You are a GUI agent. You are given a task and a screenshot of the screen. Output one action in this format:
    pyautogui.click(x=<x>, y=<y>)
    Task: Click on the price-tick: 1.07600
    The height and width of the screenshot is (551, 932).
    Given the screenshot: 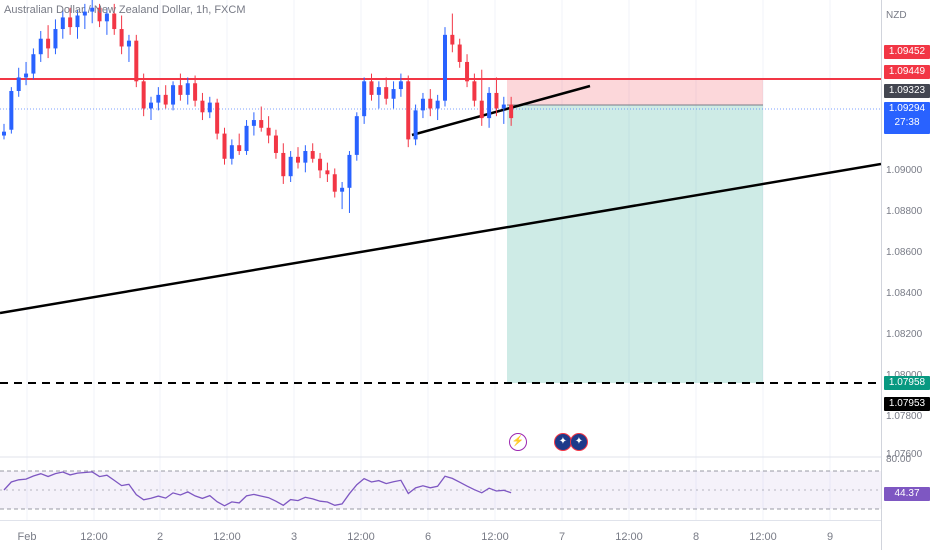 What is the action you would take?
    pyautogui.click(x=904, y=454)
    